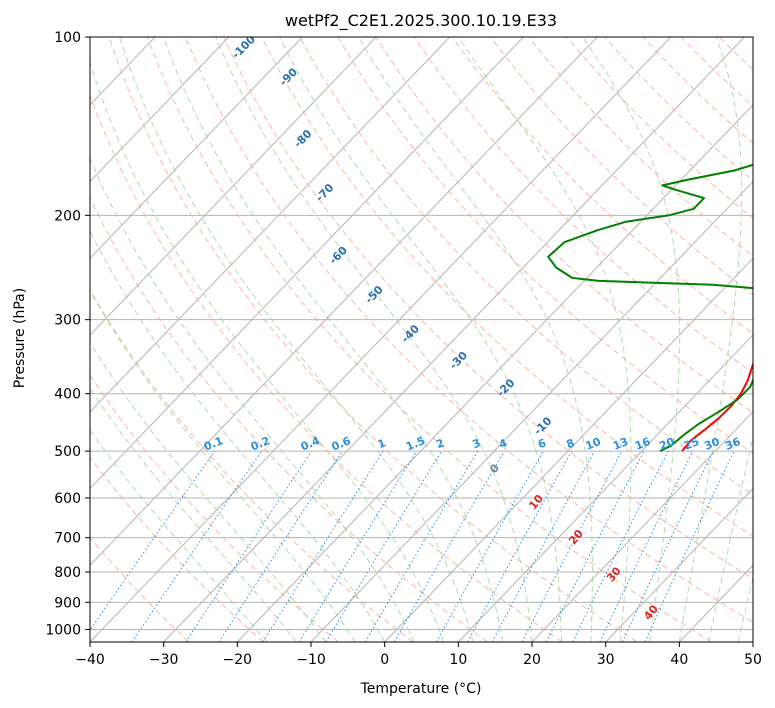  Describe the element at coordinates (532, 660) in the screenshot. I see `x-tick-label: 20` at that location.